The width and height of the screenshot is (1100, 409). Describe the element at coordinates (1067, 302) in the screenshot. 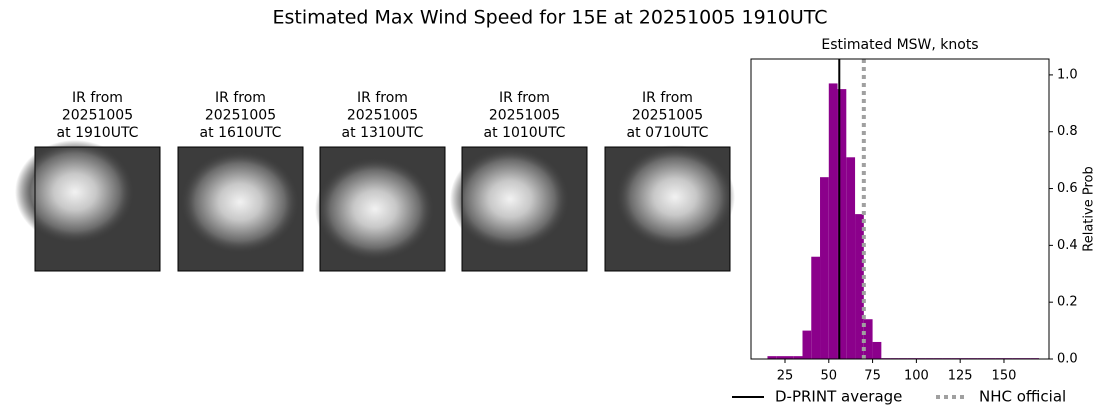

I see `y-tick-label: 0.2` at that location.